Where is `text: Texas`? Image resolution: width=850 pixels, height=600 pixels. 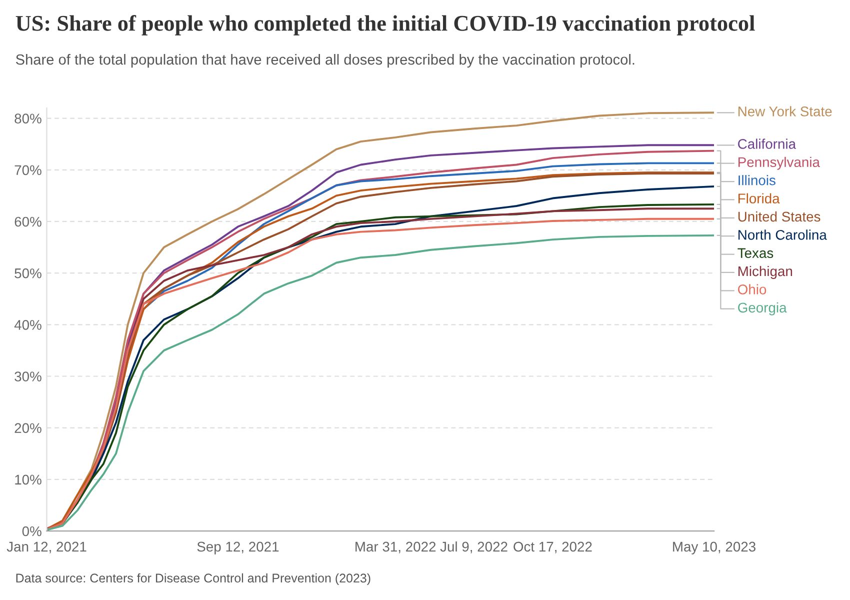
text: Texas is located at coordinates (756, 253).